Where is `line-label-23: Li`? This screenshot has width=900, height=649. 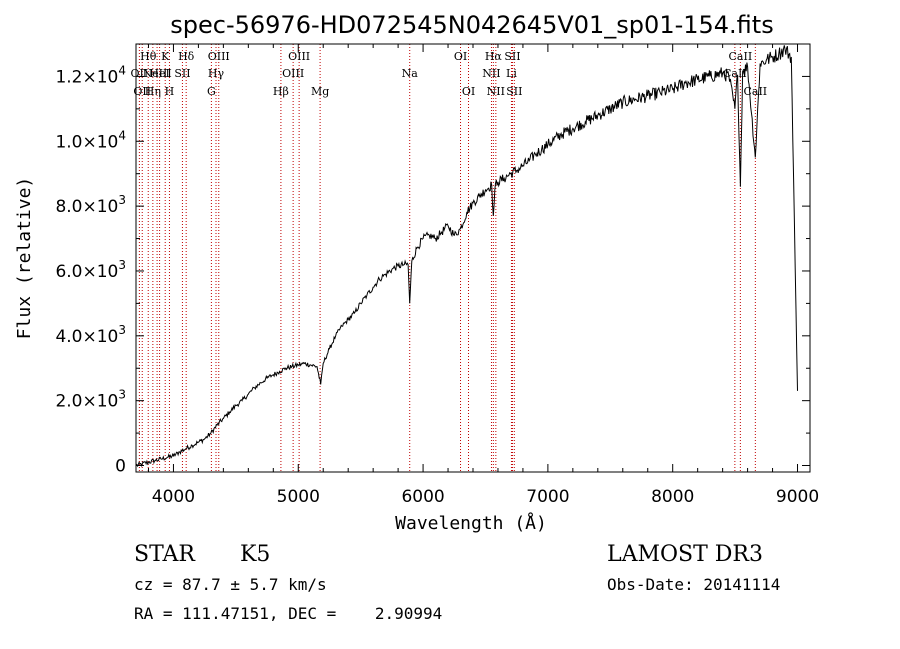
line-label-23: Li is located at coordinates (511, 73).